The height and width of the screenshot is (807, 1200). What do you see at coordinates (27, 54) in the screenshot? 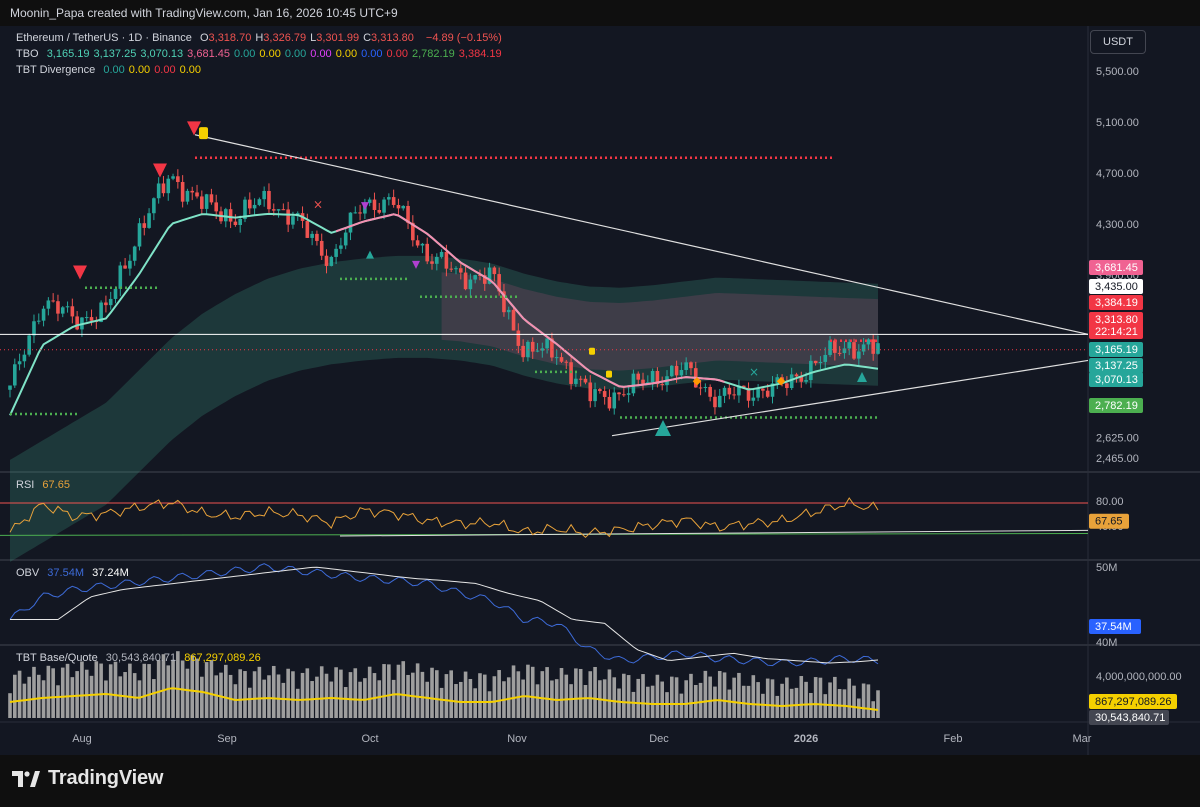
I see `tbo-name: TBO` at bounding box center [27, 54].